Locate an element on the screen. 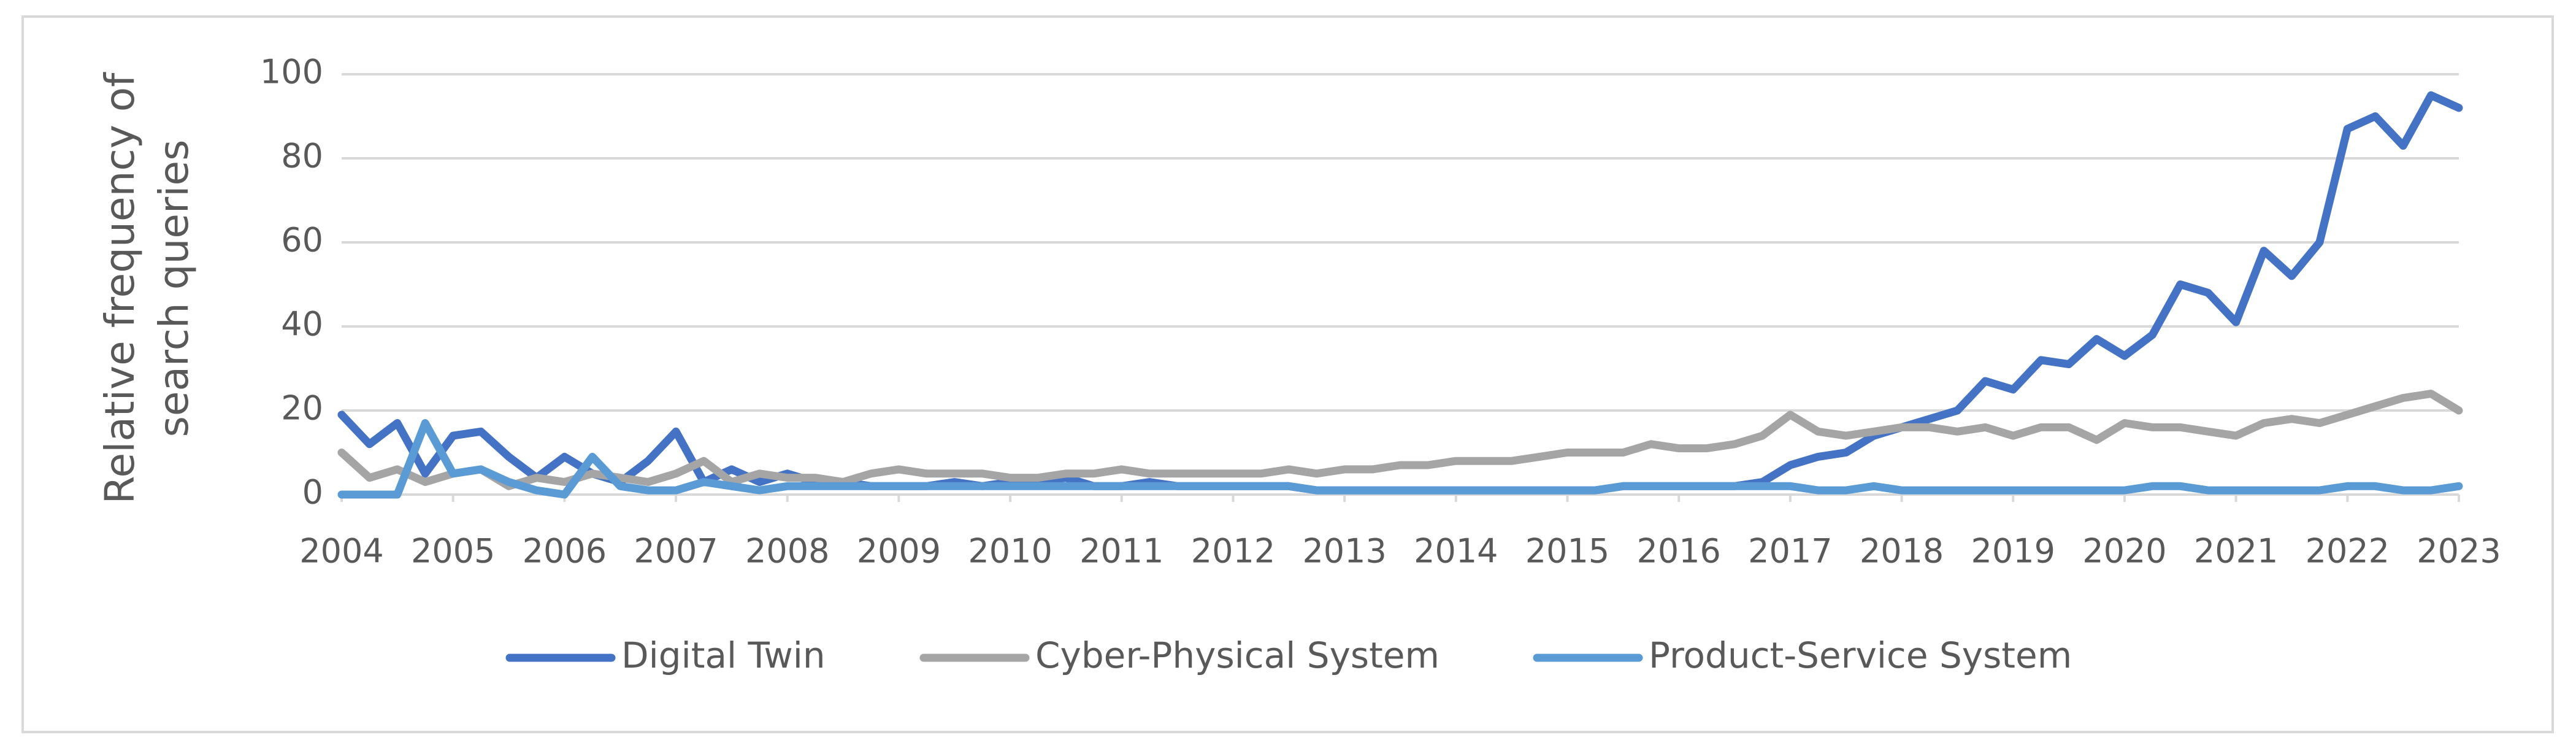  x-tick-label: 2004 is located at coordinates (341, 551).